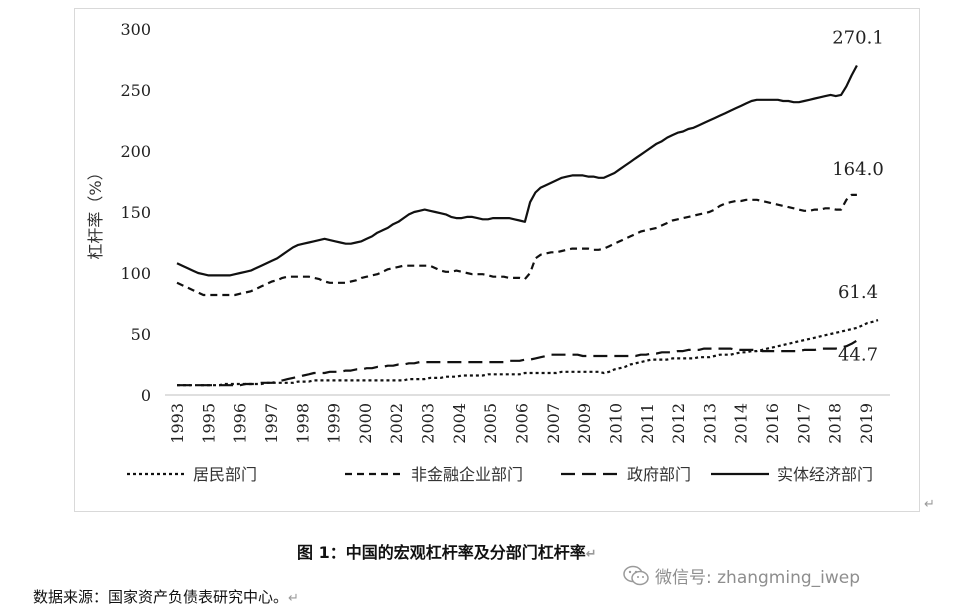 This screenshot has width=960, height=616. What do you see at coordinates (709, 423) in the screenshot?
I see `x-tick-label: 2013` at bounding box center [709, 423].